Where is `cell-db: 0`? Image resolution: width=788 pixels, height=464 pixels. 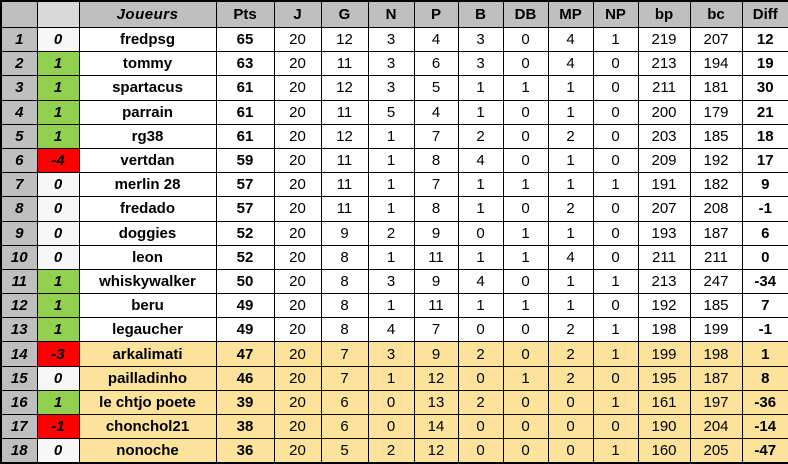
cell-db: 0 is located at coordinates (525, 64).